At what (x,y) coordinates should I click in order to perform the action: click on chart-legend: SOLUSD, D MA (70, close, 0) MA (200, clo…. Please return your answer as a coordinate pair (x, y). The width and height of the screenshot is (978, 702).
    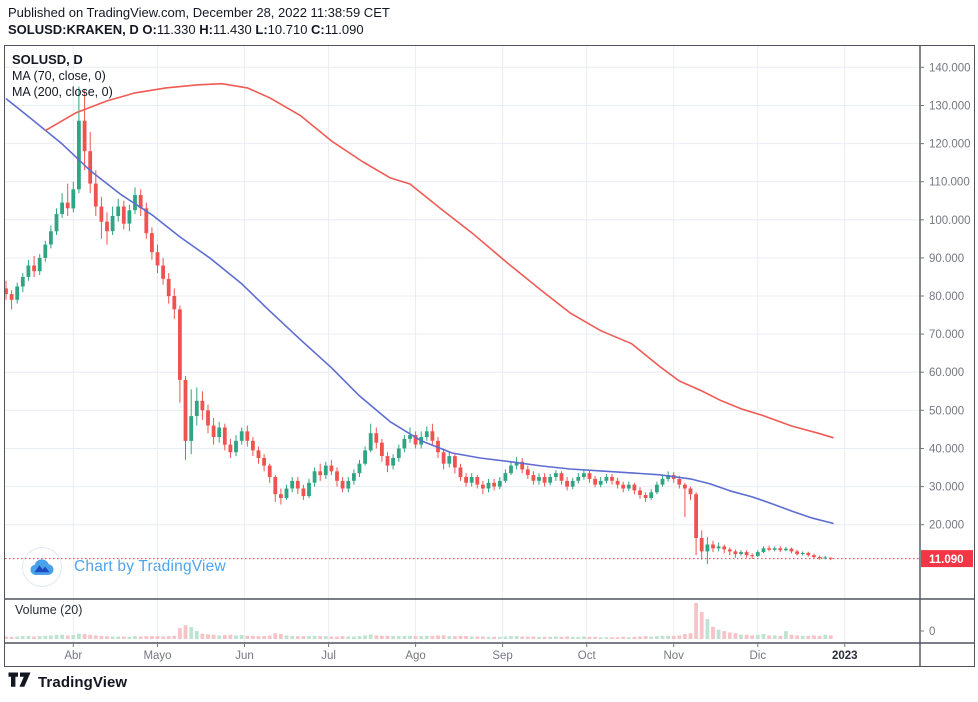
    Looking at the image, I should click on (62, 75).